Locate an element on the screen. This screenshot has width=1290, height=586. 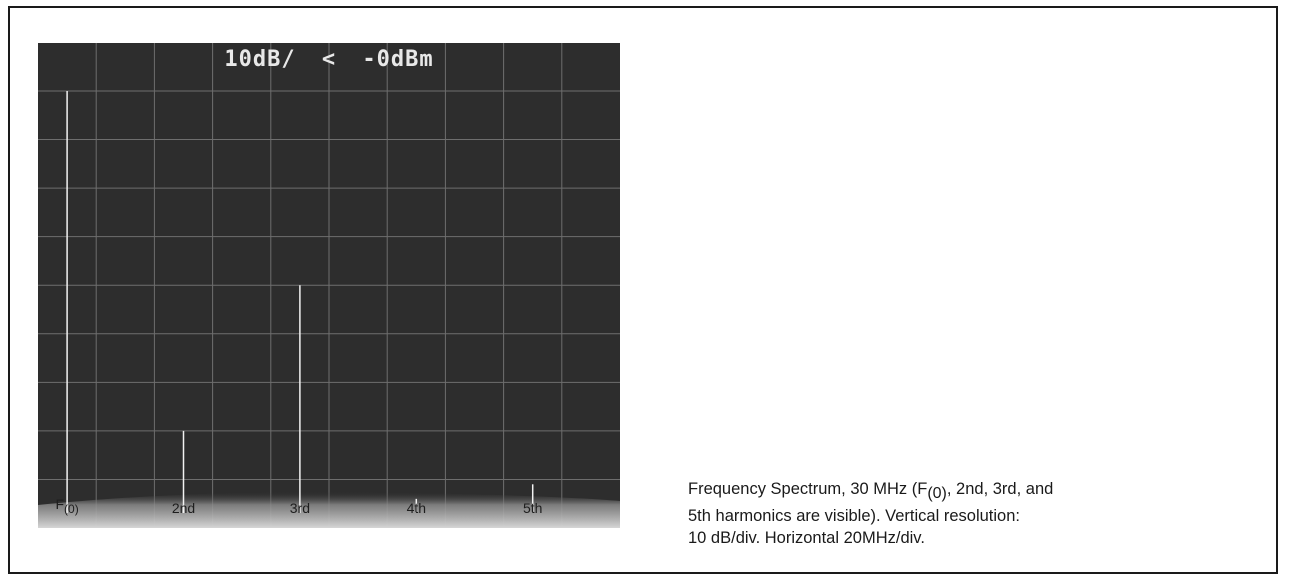
x-tick-label-2: 2nd is located at coordinates (183, 508).